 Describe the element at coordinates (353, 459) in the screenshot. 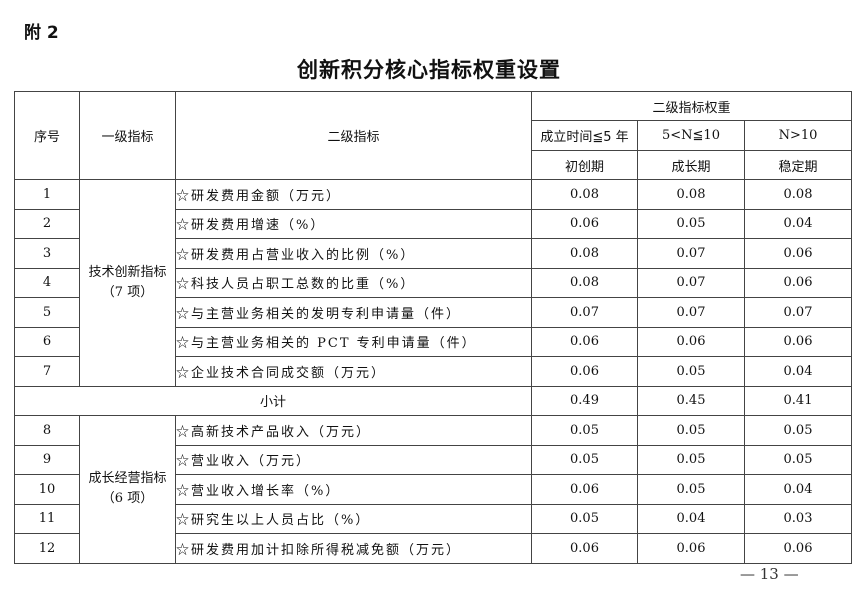

I see `level2-indicator: ☆营业收入（万元）` at that location.